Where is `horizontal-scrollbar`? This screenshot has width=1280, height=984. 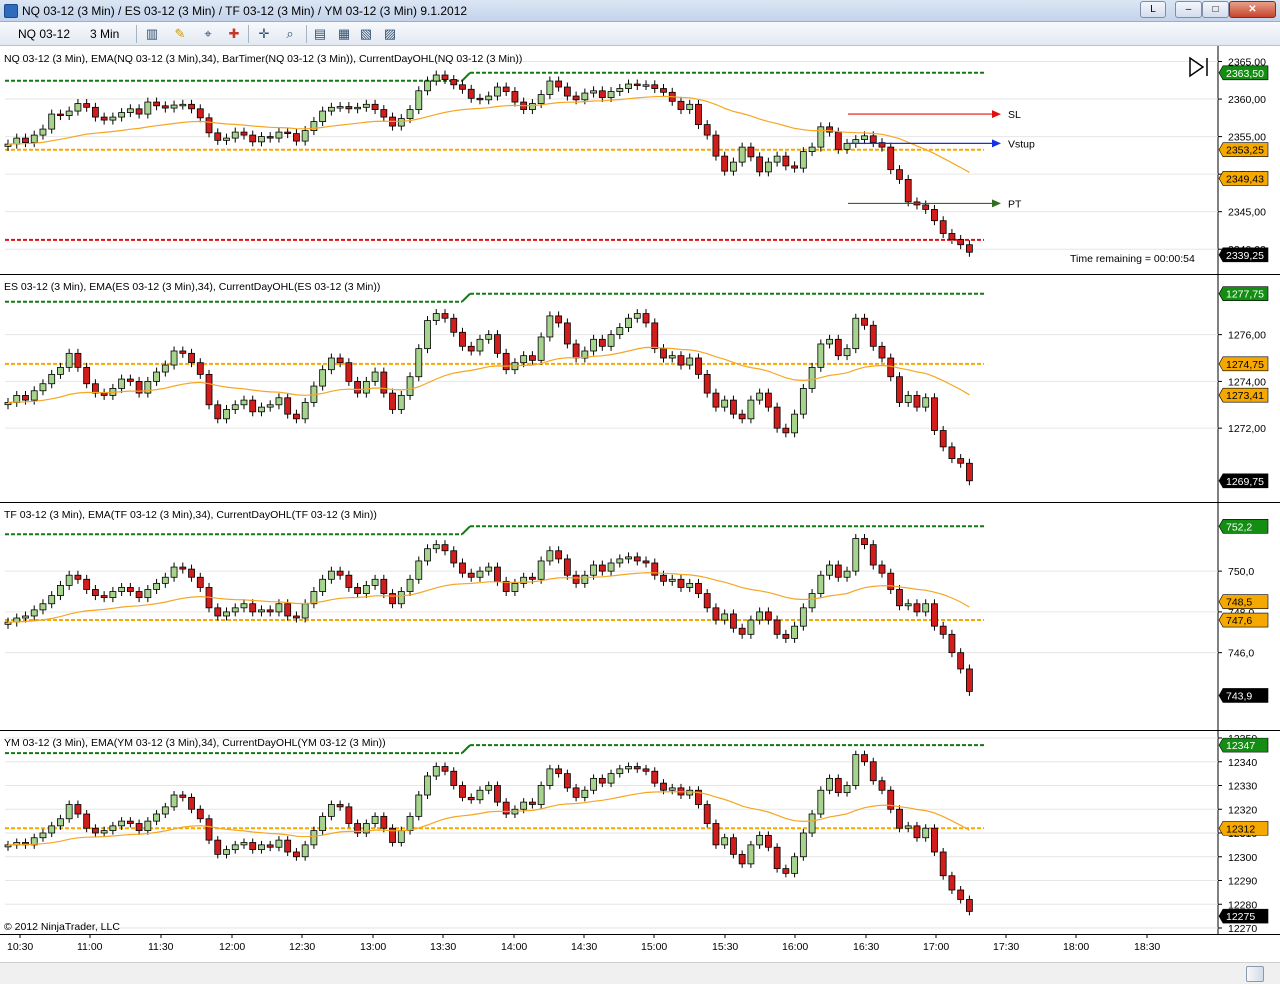
horizontal-scrollbar is located at coordinates (640, 973).